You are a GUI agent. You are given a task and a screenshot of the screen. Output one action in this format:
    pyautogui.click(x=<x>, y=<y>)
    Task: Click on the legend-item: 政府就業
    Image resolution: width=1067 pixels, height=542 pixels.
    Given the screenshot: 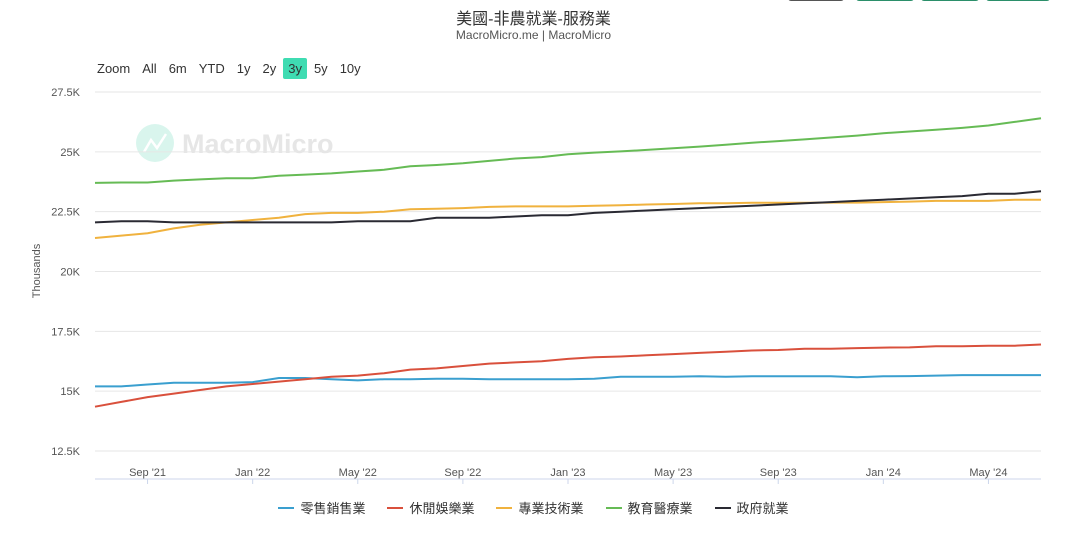 What is the action you would take?
    pyautogui.click(x=751, y=507)
    